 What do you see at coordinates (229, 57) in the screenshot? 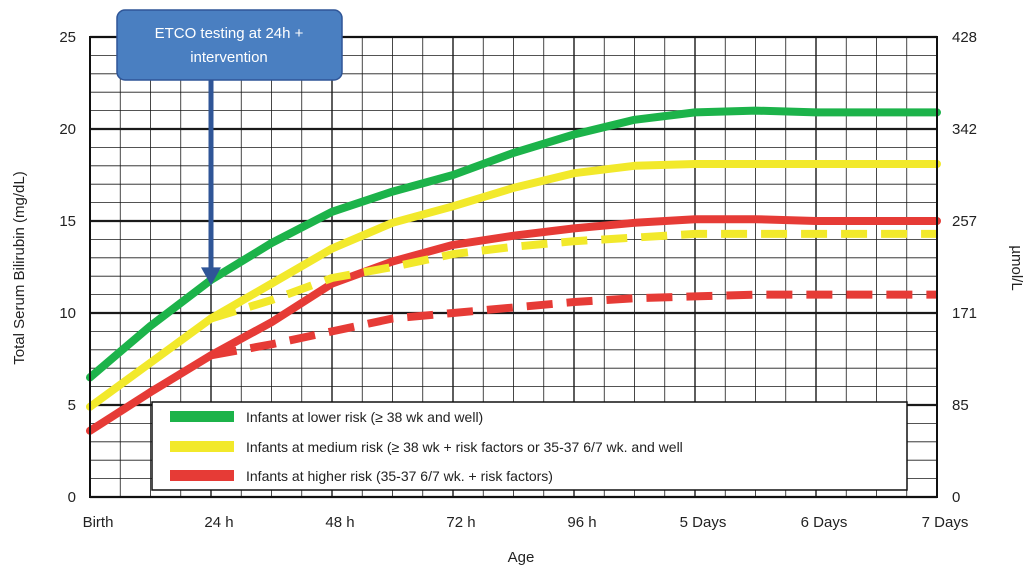
I see `callout-text-line-2: intervention` at bounding box center [229, 57].